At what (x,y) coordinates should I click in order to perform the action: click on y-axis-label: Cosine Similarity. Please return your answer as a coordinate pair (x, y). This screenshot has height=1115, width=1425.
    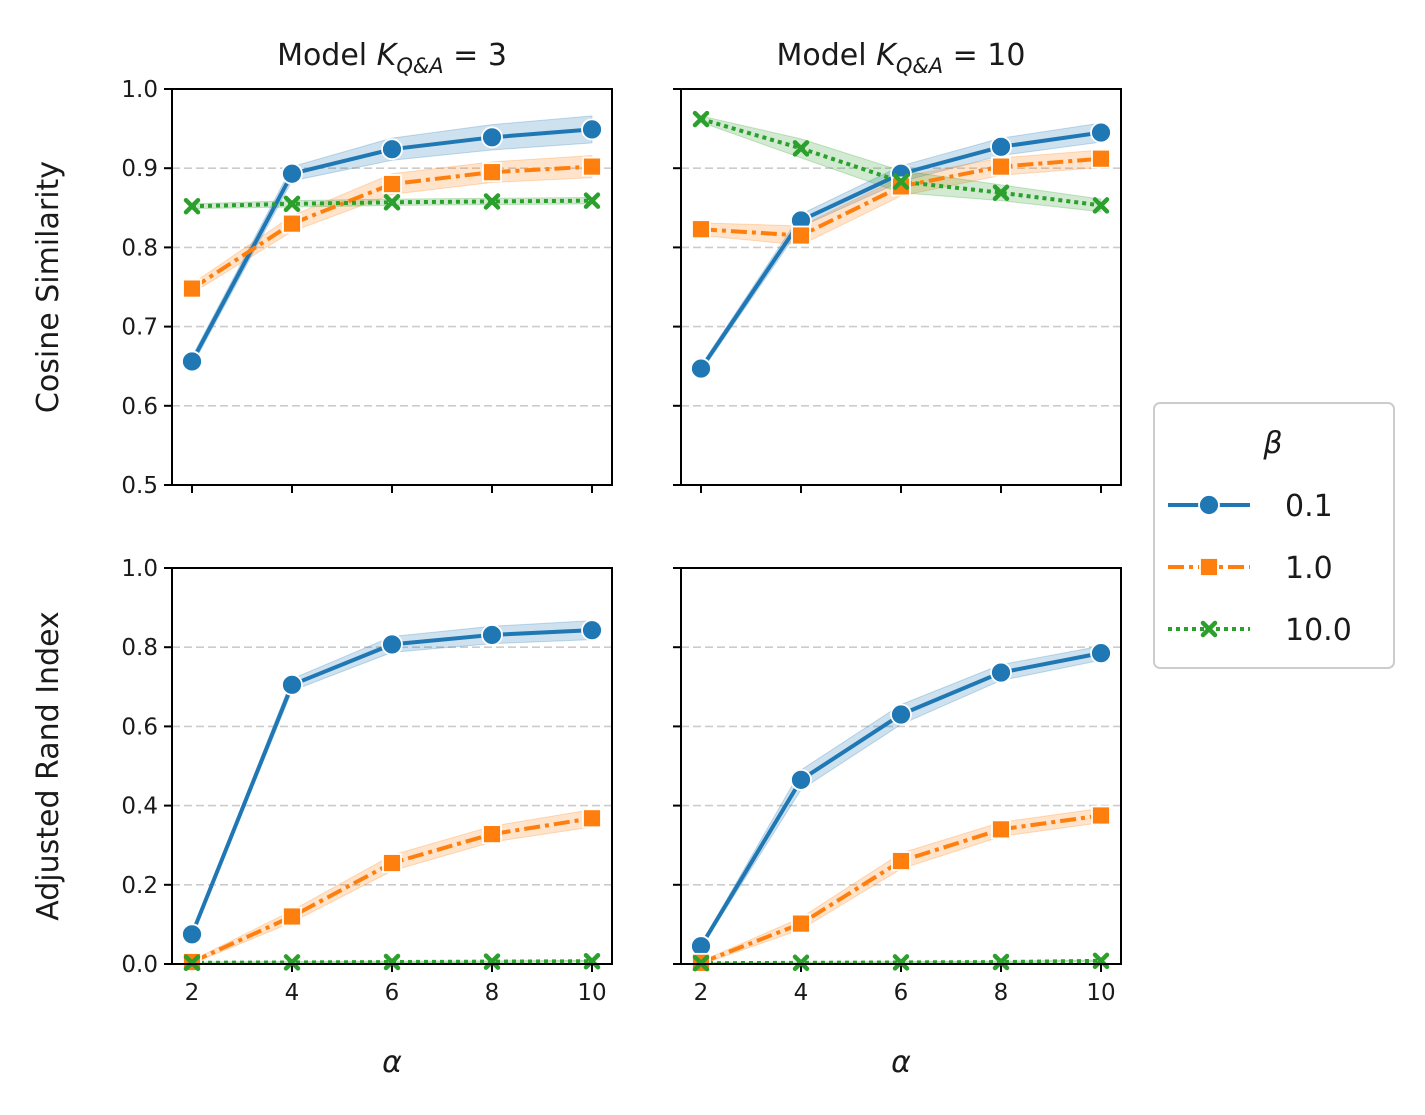
    Looking at the image, I should click on (48, 287).